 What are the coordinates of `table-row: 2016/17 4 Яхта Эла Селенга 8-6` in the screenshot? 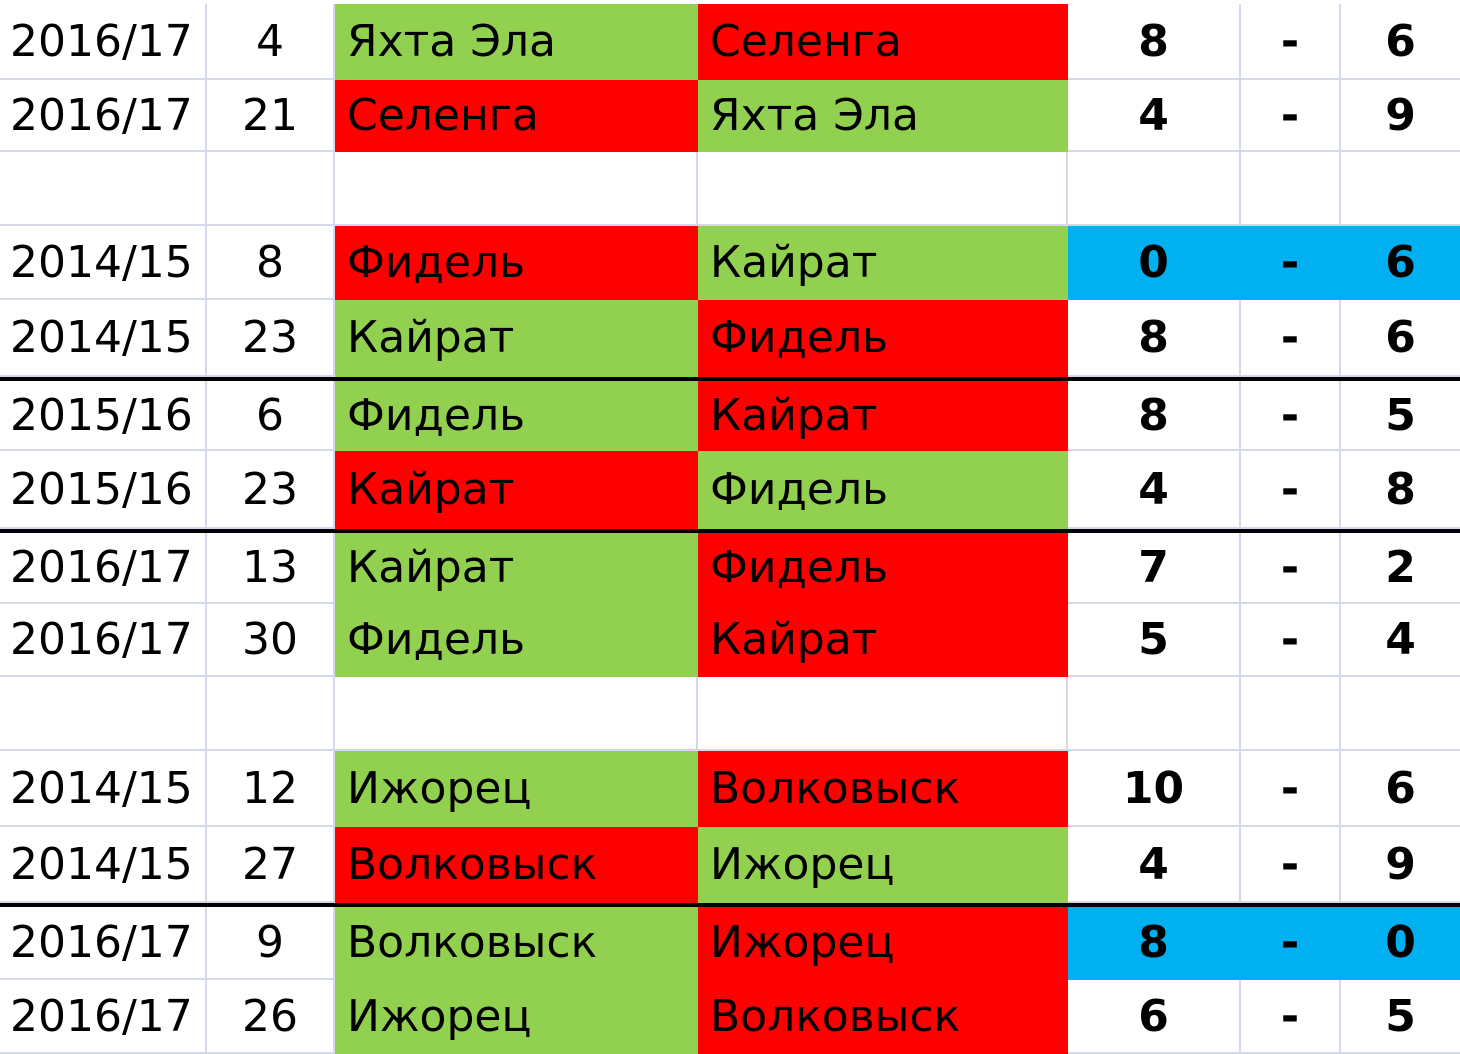 It's located at (730, 42).